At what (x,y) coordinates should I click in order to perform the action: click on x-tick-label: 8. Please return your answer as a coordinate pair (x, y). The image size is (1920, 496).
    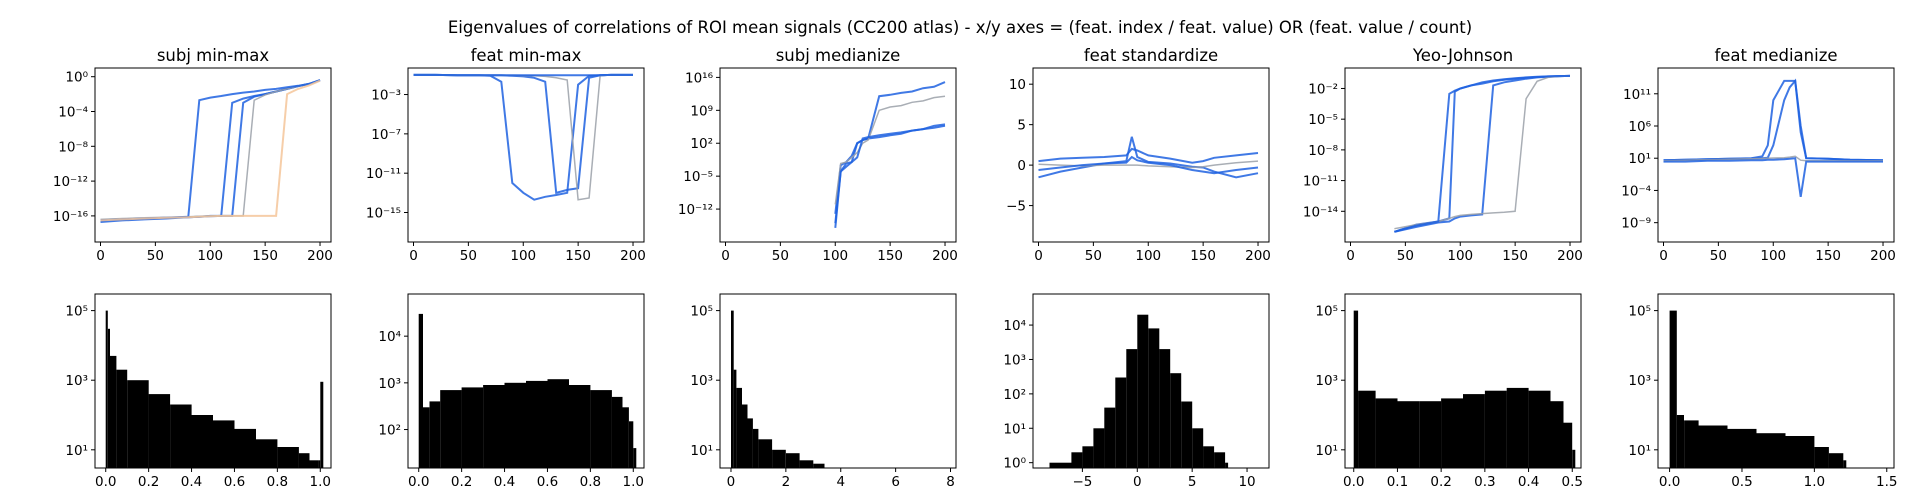
    Looking at the image, I should click on (950, 482).